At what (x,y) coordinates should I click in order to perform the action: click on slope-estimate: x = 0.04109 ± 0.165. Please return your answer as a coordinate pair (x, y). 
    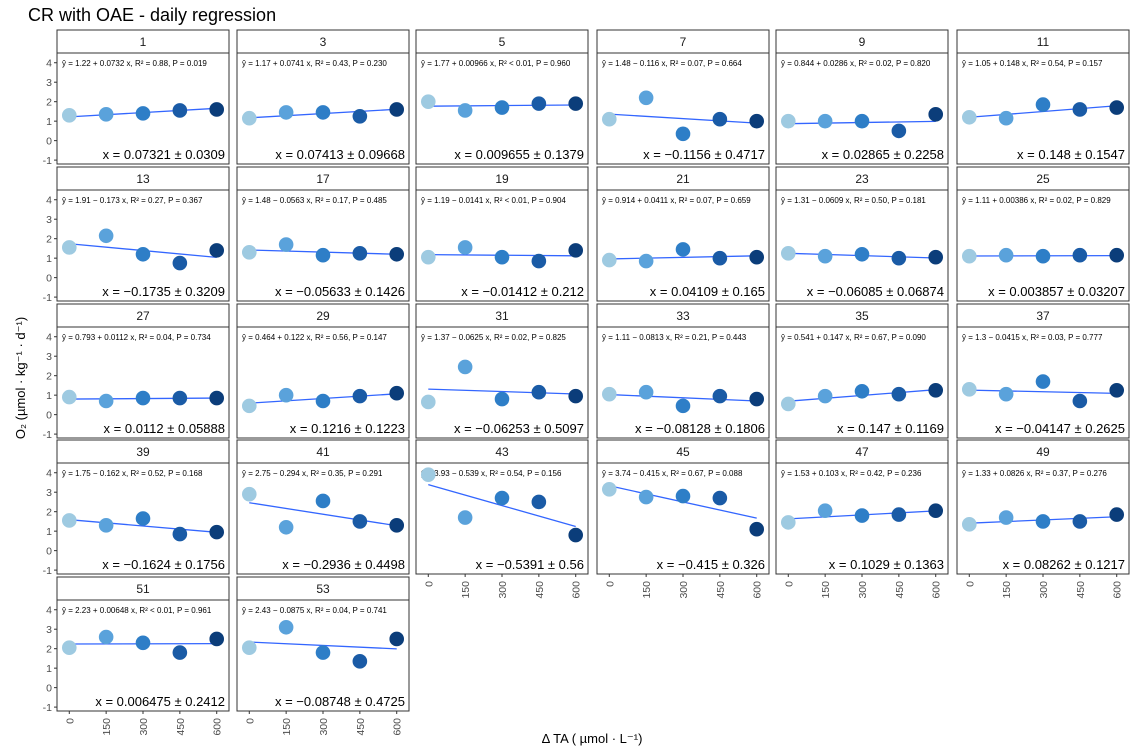
    Looking at the image, I should click on (707, 291).